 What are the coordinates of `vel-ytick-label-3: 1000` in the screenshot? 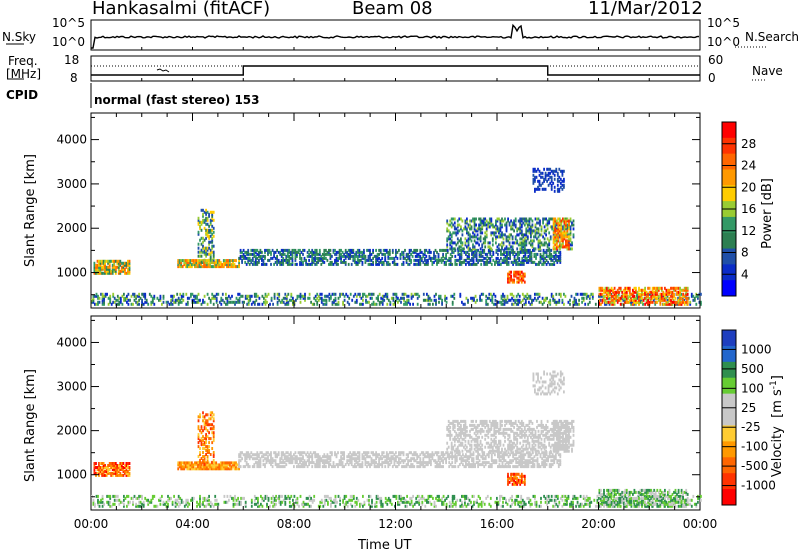 It's located at (71, 475).